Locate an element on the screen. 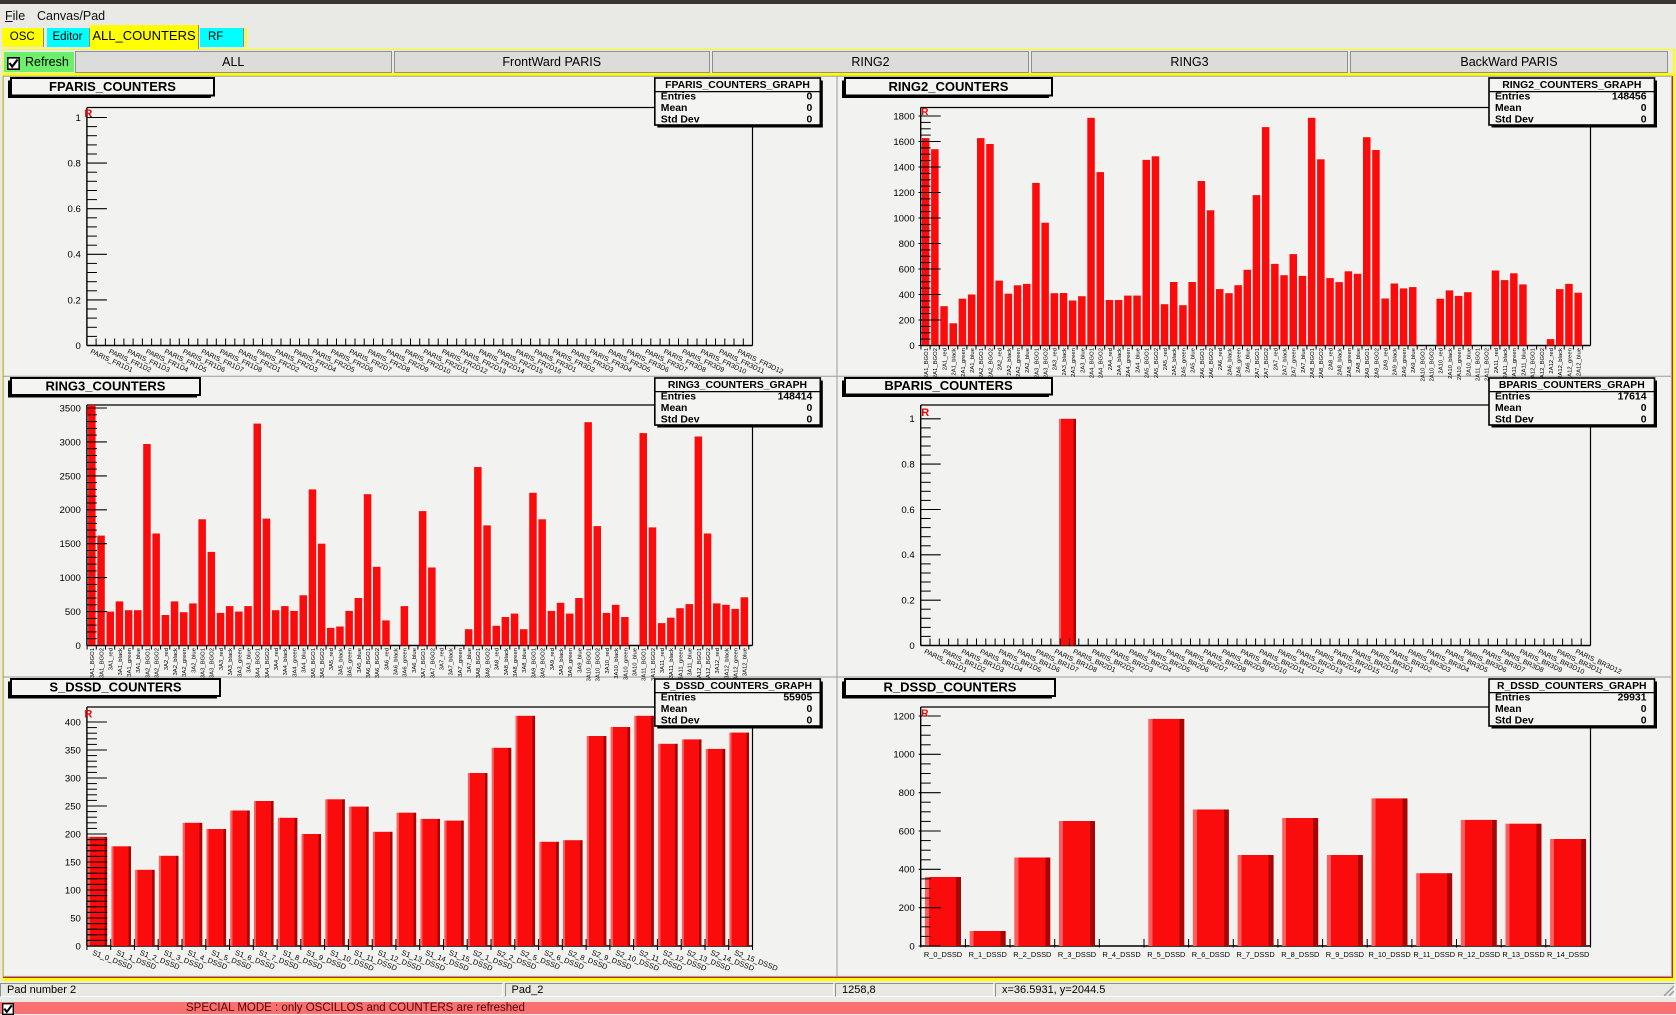 This screenshot has width=1676, height=1015. svg-text: 200 is located at coordinates (907, 320).